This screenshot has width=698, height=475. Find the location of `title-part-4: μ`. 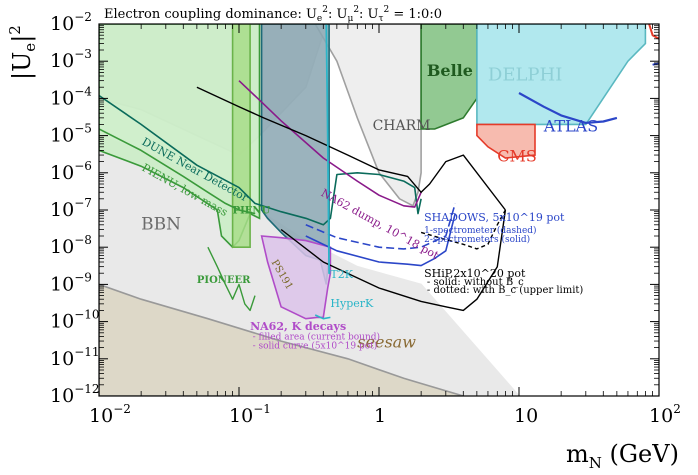

title-part-4: μ is located at coordinates (350, 19).